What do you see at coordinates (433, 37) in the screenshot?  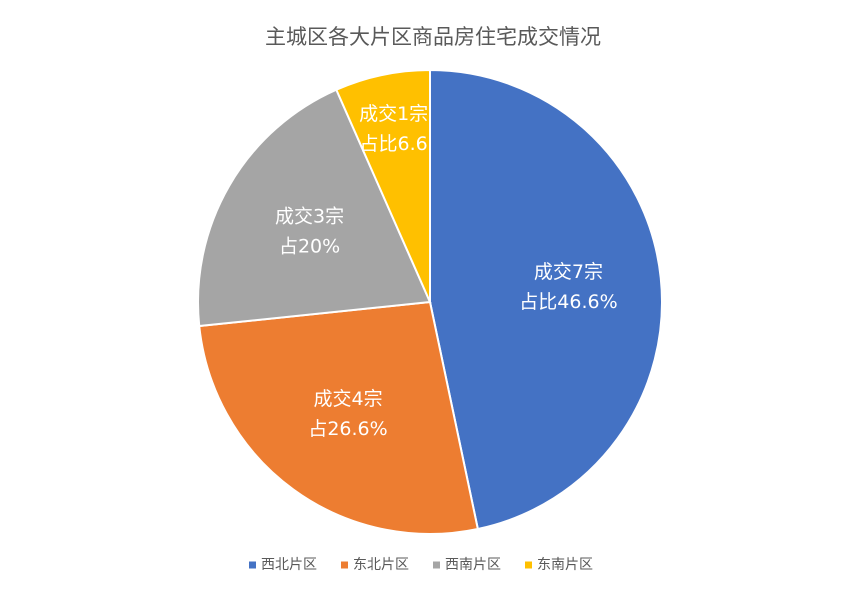 I see `chart-title: 主城区各大片区商品房住宅成交情况` at bounding box center [433, 37].